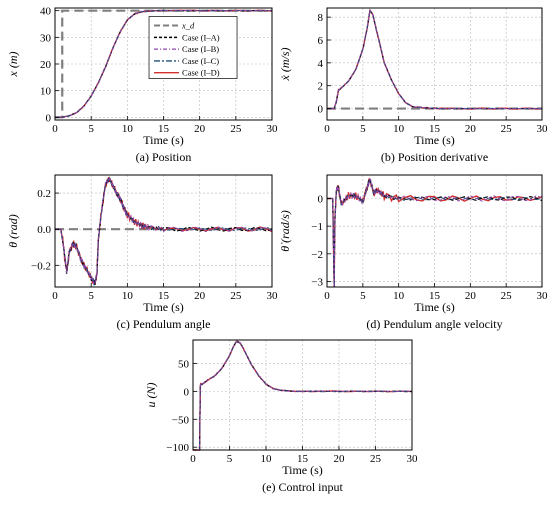 The height and width of the screenshot is (509, 550). Describe the element at coordinates (46, 65) in the screenshot. I see `y-tick-label: 20` at that location.